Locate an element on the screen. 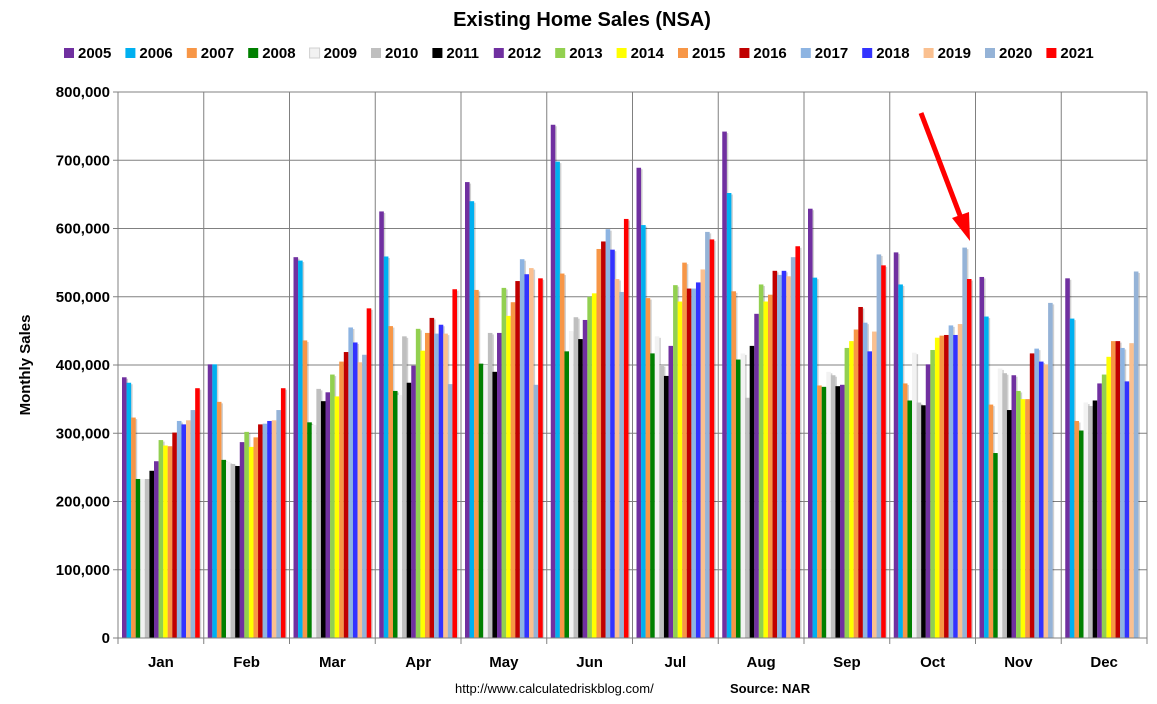  bar-2005-oct is located at coordinates (896, 445).